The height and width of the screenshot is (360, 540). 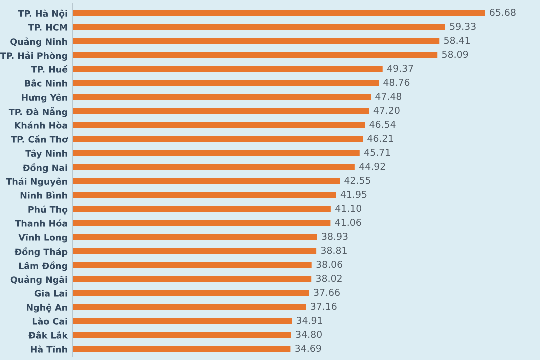 I want to click on y-tick-label: Phú Thọ, so click(x=48, y=210).